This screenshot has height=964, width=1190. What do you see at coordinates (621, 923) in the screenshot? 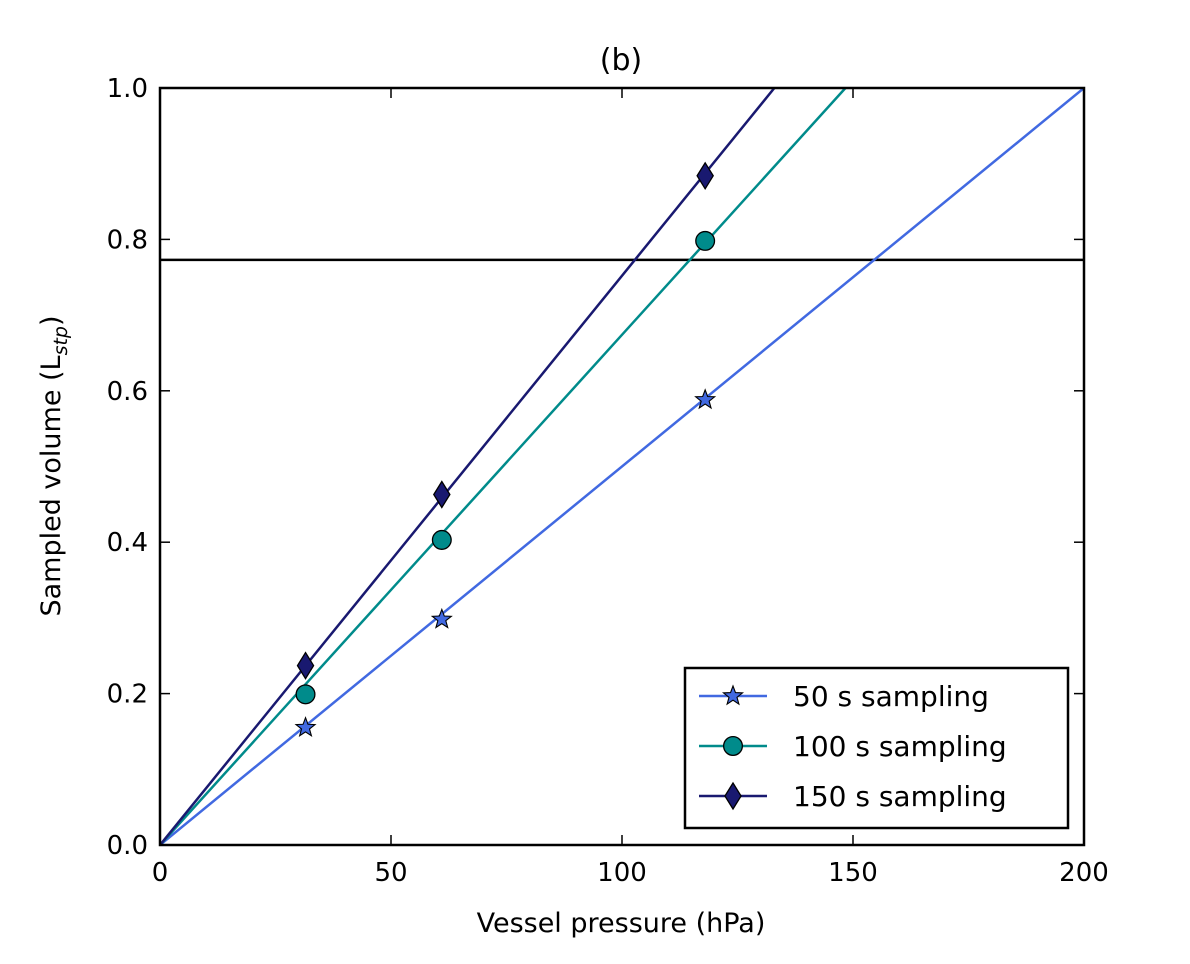
I see `x-axis-label: Vessel pressure (hPa)` at bounding box center [621, 923].